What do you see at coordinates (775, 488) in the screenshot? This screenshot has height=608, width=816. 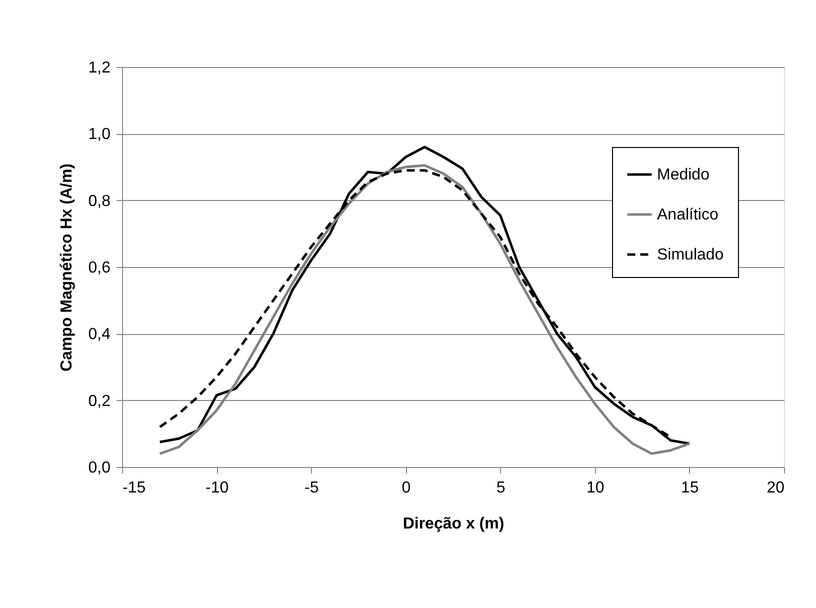 I see `x-tick-label: 20` at bounding box center [775, 488].